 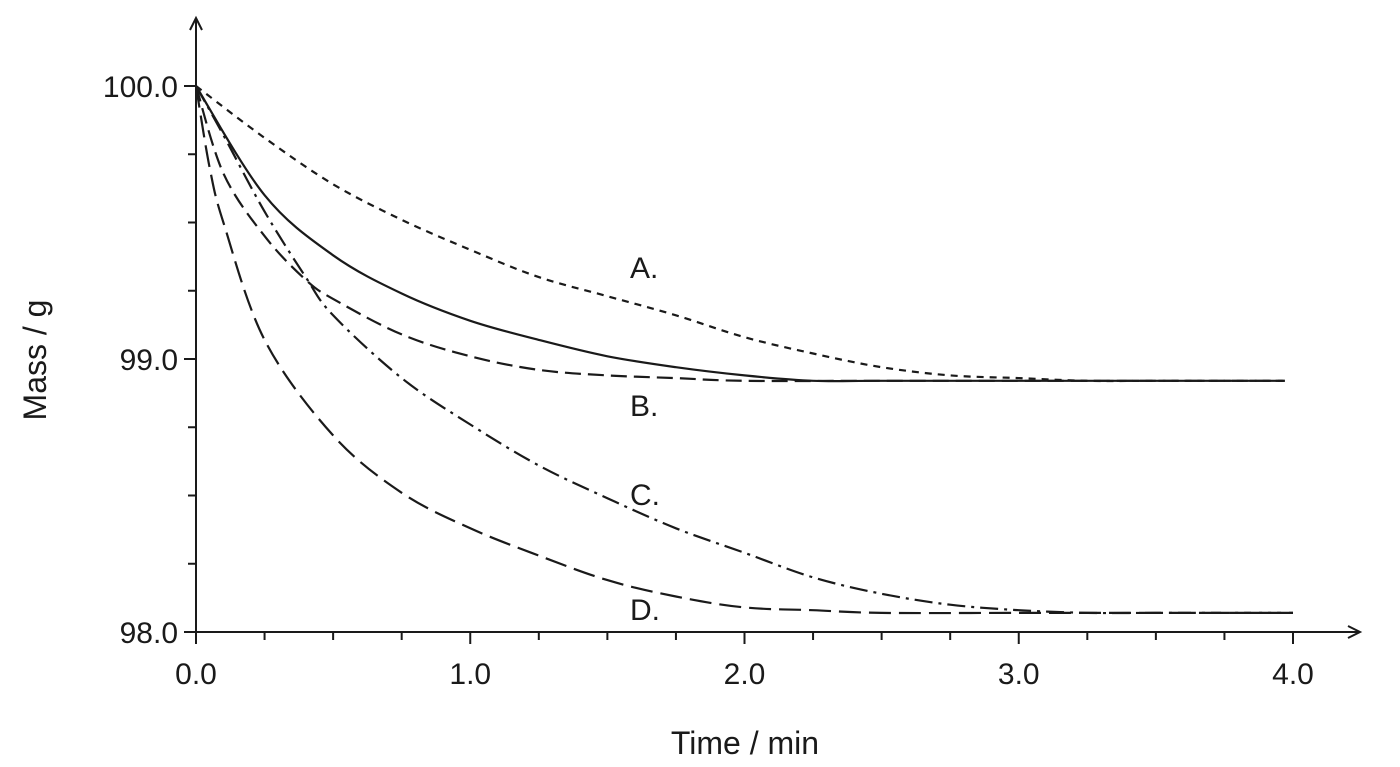 What do you see at coordinates (644, 268) in the screenshot?
I see `series-a-label: A.` at bounding box center [644, 268].